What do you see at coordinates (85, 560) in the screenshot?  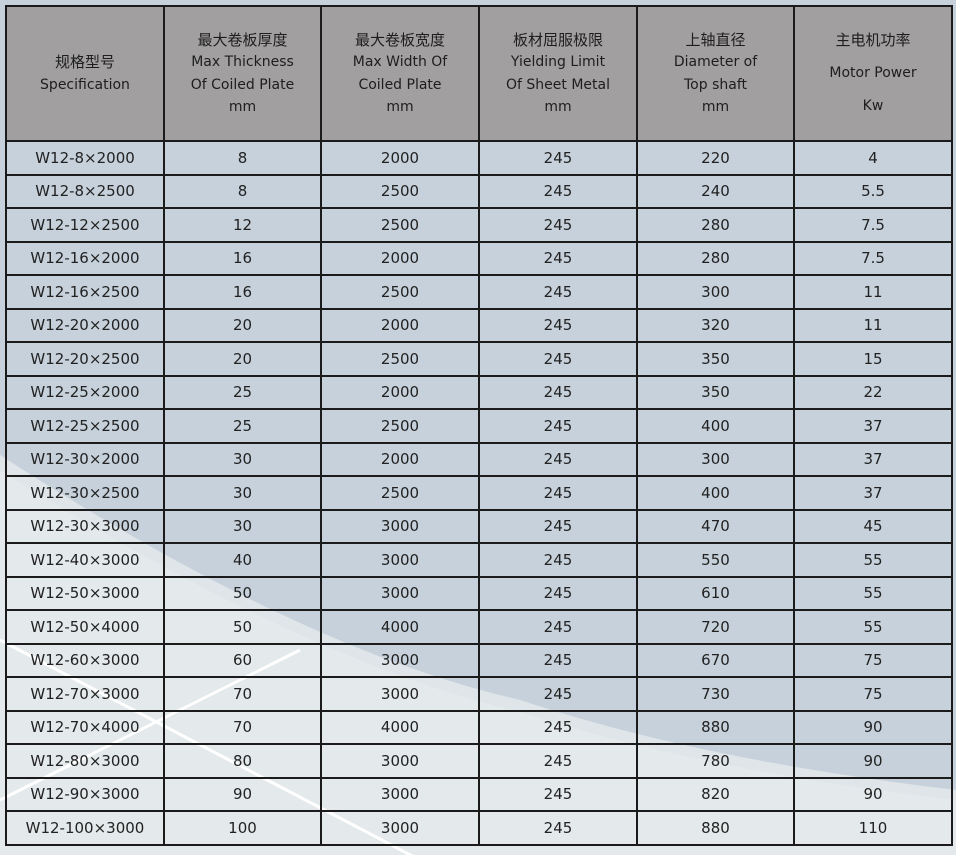 I see `table-cell: W12-40×3000` at bounding box center [85, 560].